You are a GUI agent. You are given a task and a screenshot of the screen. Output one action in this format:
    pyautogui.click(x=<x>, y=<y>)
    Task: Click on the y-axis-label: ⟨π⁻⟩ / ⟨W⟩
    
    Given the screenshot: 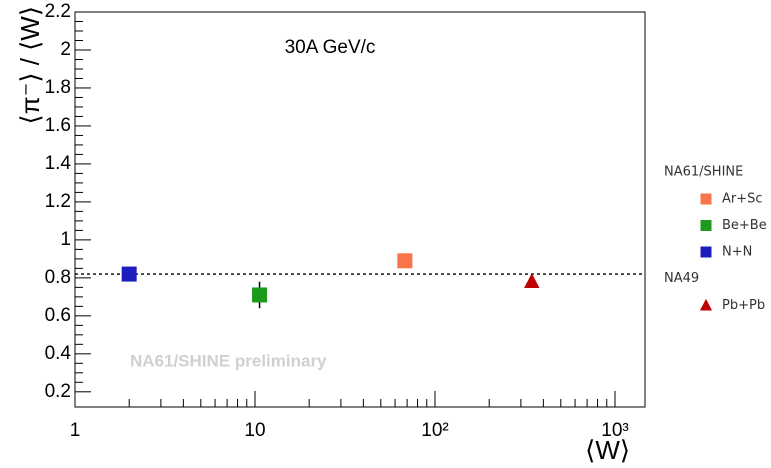 What is the action you would take?
    pyautogui.click(x=30, y=65)
    